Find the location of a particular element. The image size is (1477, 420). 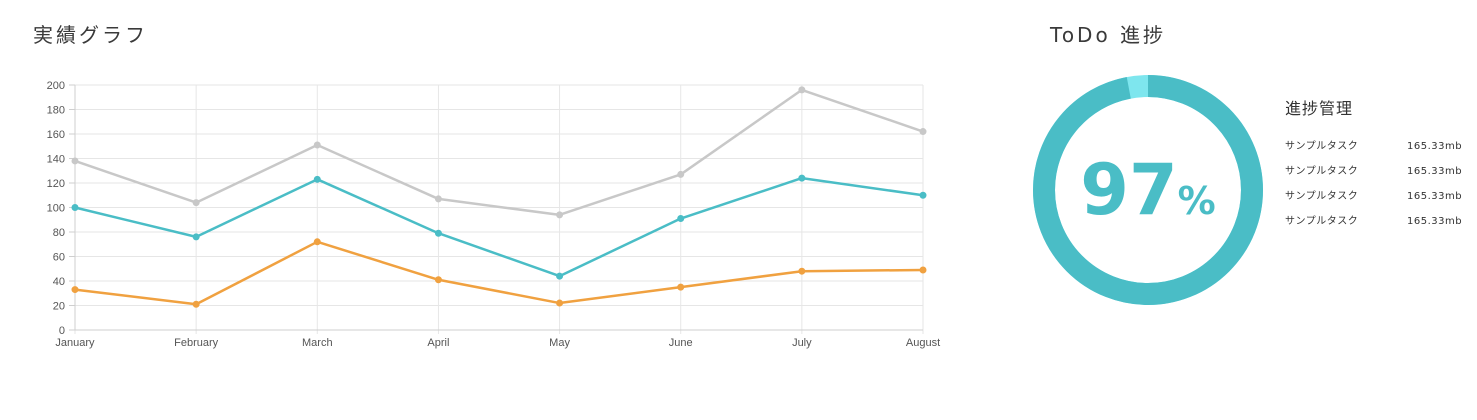

y-tick-label: 180 is located at coordinates (56, 111).